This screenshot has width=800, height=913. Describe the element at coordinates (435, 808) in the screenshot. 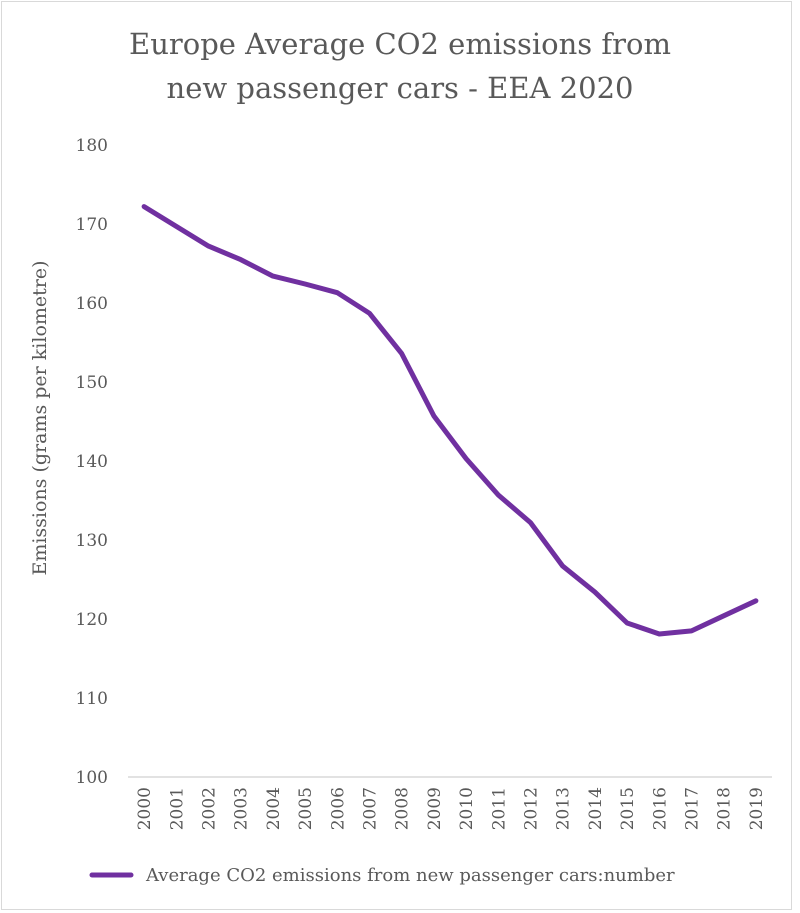

I see `x-tick-label: 2009` at that location.